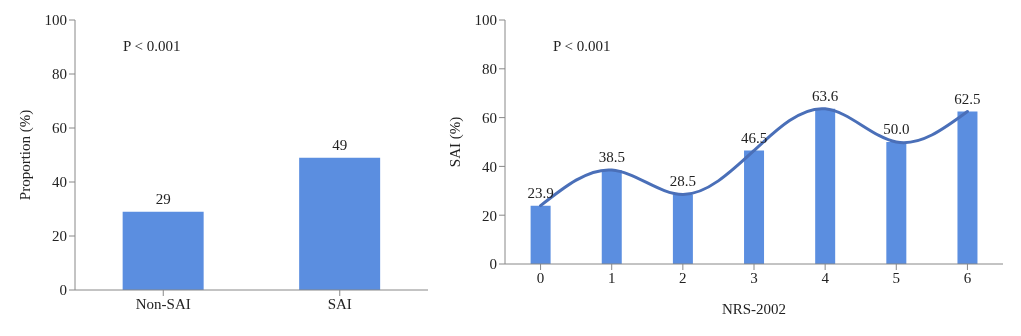 This screenshot has height=336, width=1021. I want to click on y-axis-title: Proportion (%), so click(26, 155).